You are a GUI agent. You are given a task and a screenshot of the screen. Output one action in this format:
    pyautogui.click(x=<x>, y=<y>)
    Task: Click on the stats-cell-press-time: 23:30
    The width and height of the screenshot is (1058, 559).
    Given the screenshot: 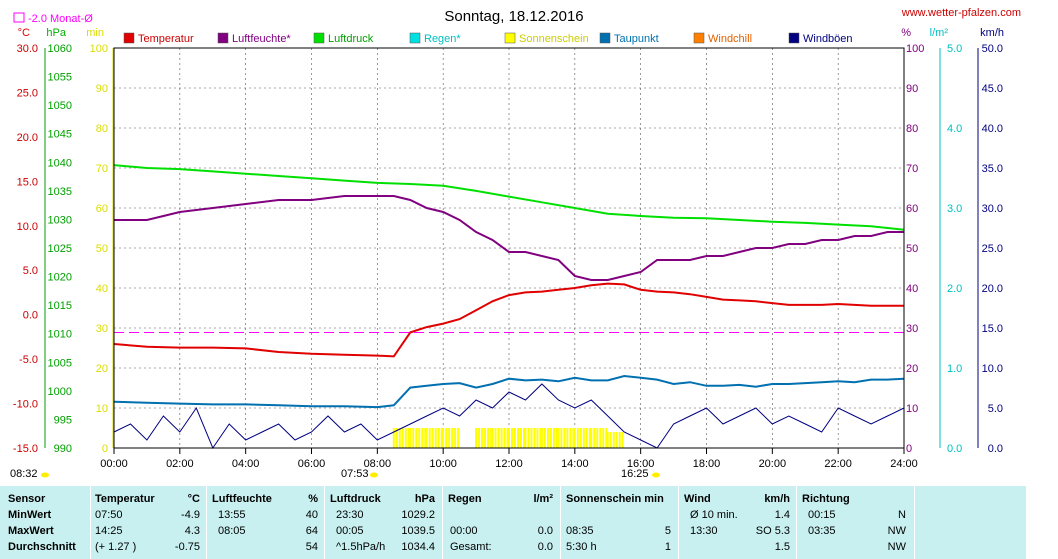 What is the action you would take?
    pyautogui.click(x=350, y=515)
    